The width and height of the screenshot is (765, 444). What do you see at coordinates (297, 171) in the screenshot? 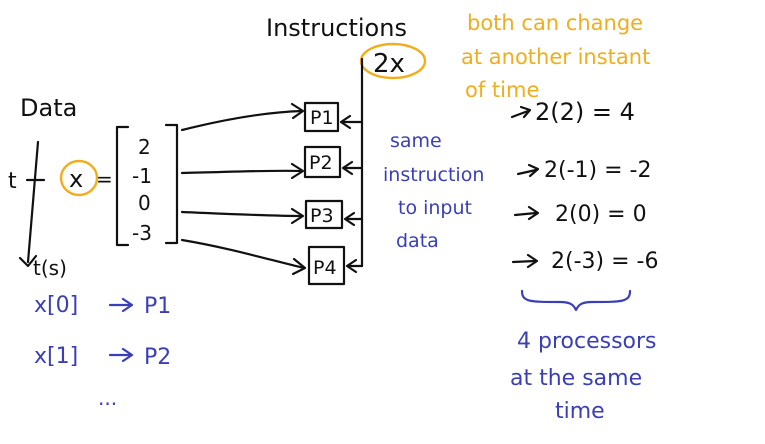
I see `data-arrow-2-head` at bounding box center [297, 171].